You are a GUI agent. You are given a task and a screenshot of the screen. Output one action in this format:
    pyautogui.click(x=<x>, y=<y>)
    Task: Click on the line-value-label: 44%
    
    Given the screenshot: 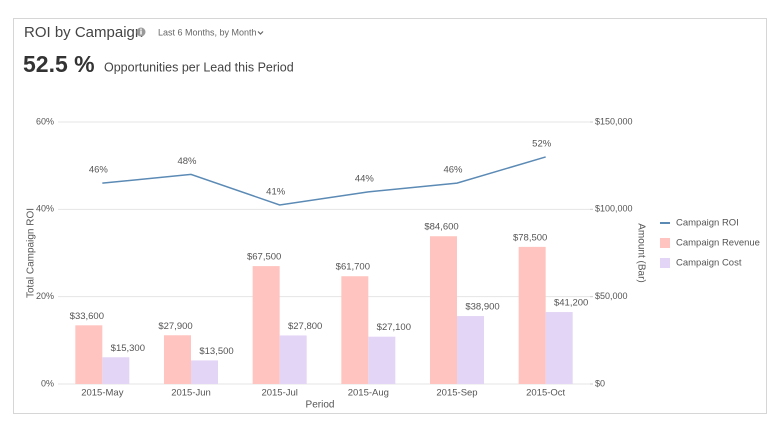 What is the action you would take?
    pyautogui.click(x=365, y=178)
    